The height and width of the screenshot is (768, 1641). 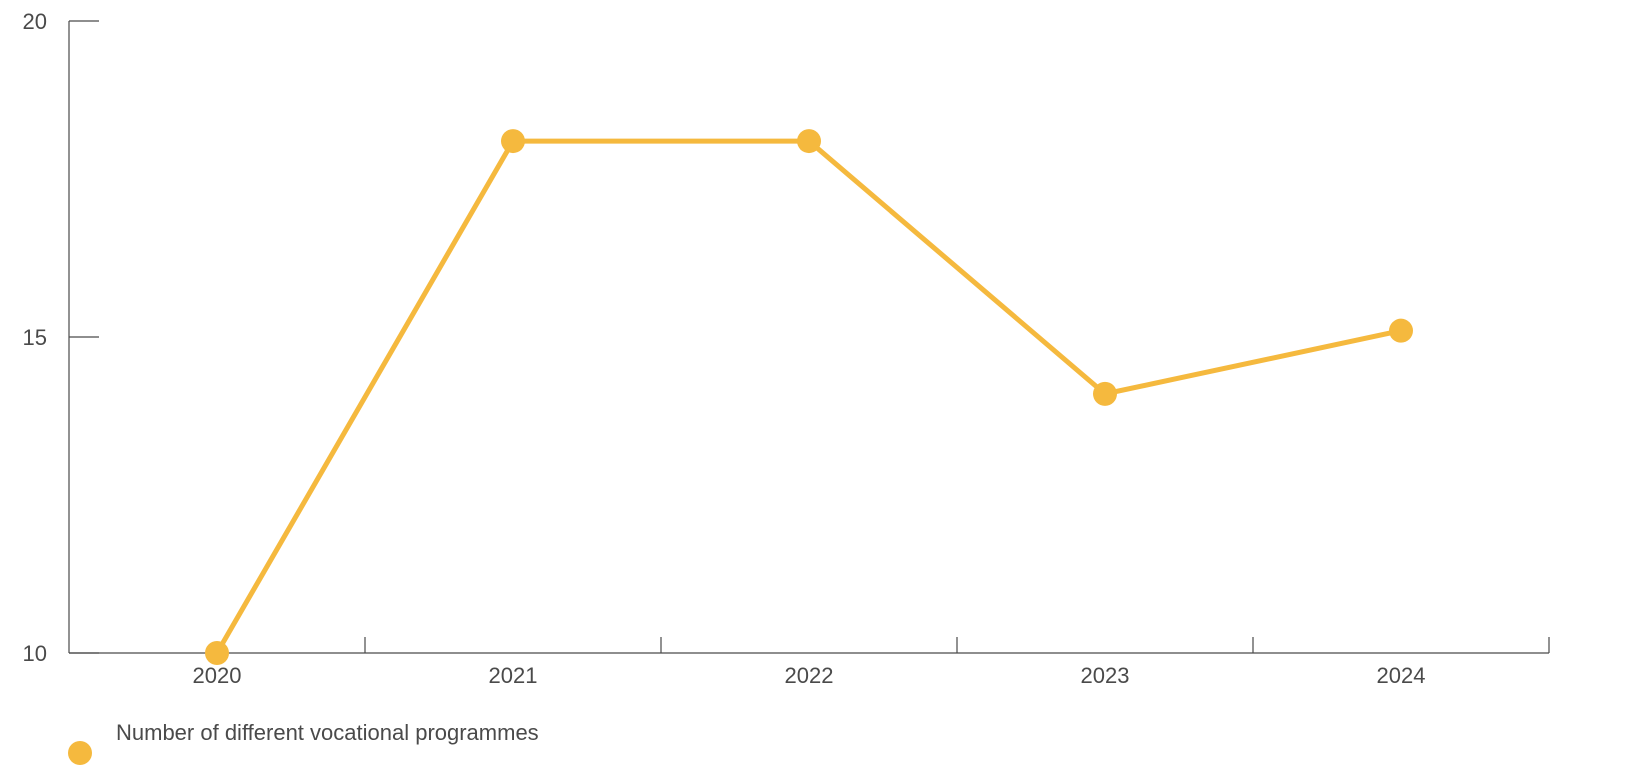 What do you see at coordinates (1105, 675) in the screenshot?
I see `x-tick-label: 2023` at bounding box center [1105, 675].